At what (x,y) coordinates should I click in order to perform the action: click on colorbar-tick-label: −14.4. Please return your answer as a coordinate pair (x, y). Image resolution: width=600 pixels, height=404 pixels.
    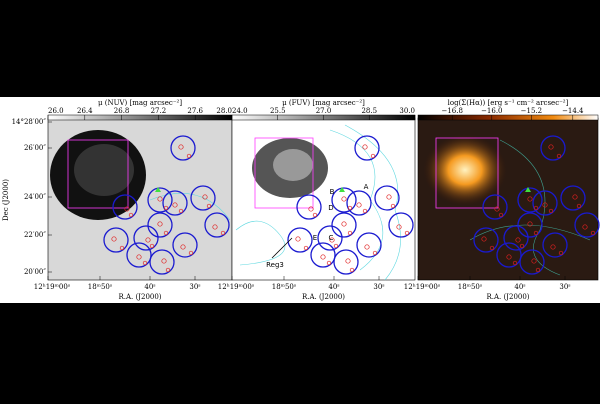
    Looking at the image, I should click on (573, 111).